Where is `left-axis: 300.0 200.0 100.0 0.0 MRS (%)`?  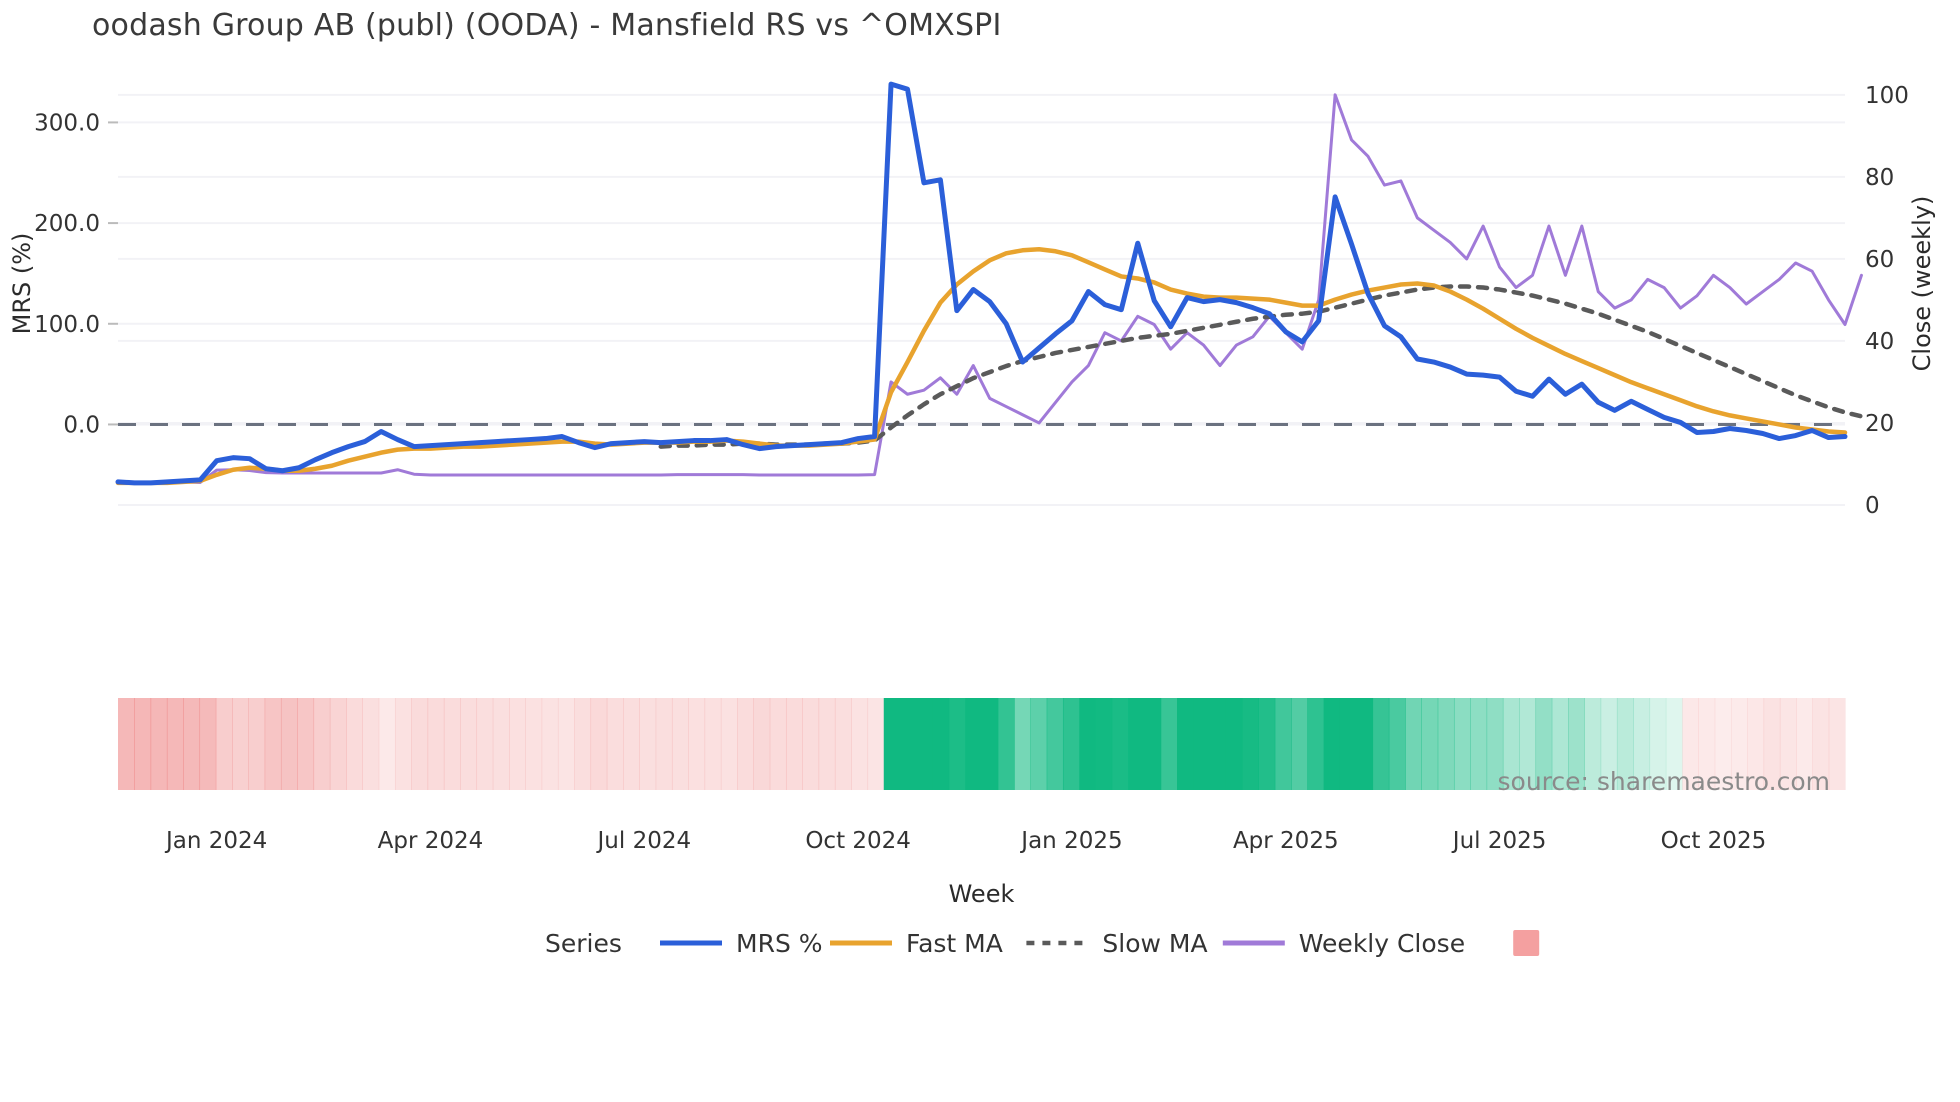 left-axis: 300.0 200.0 100.0 0.0 MRS (%) is located at coordinates (63, 274).